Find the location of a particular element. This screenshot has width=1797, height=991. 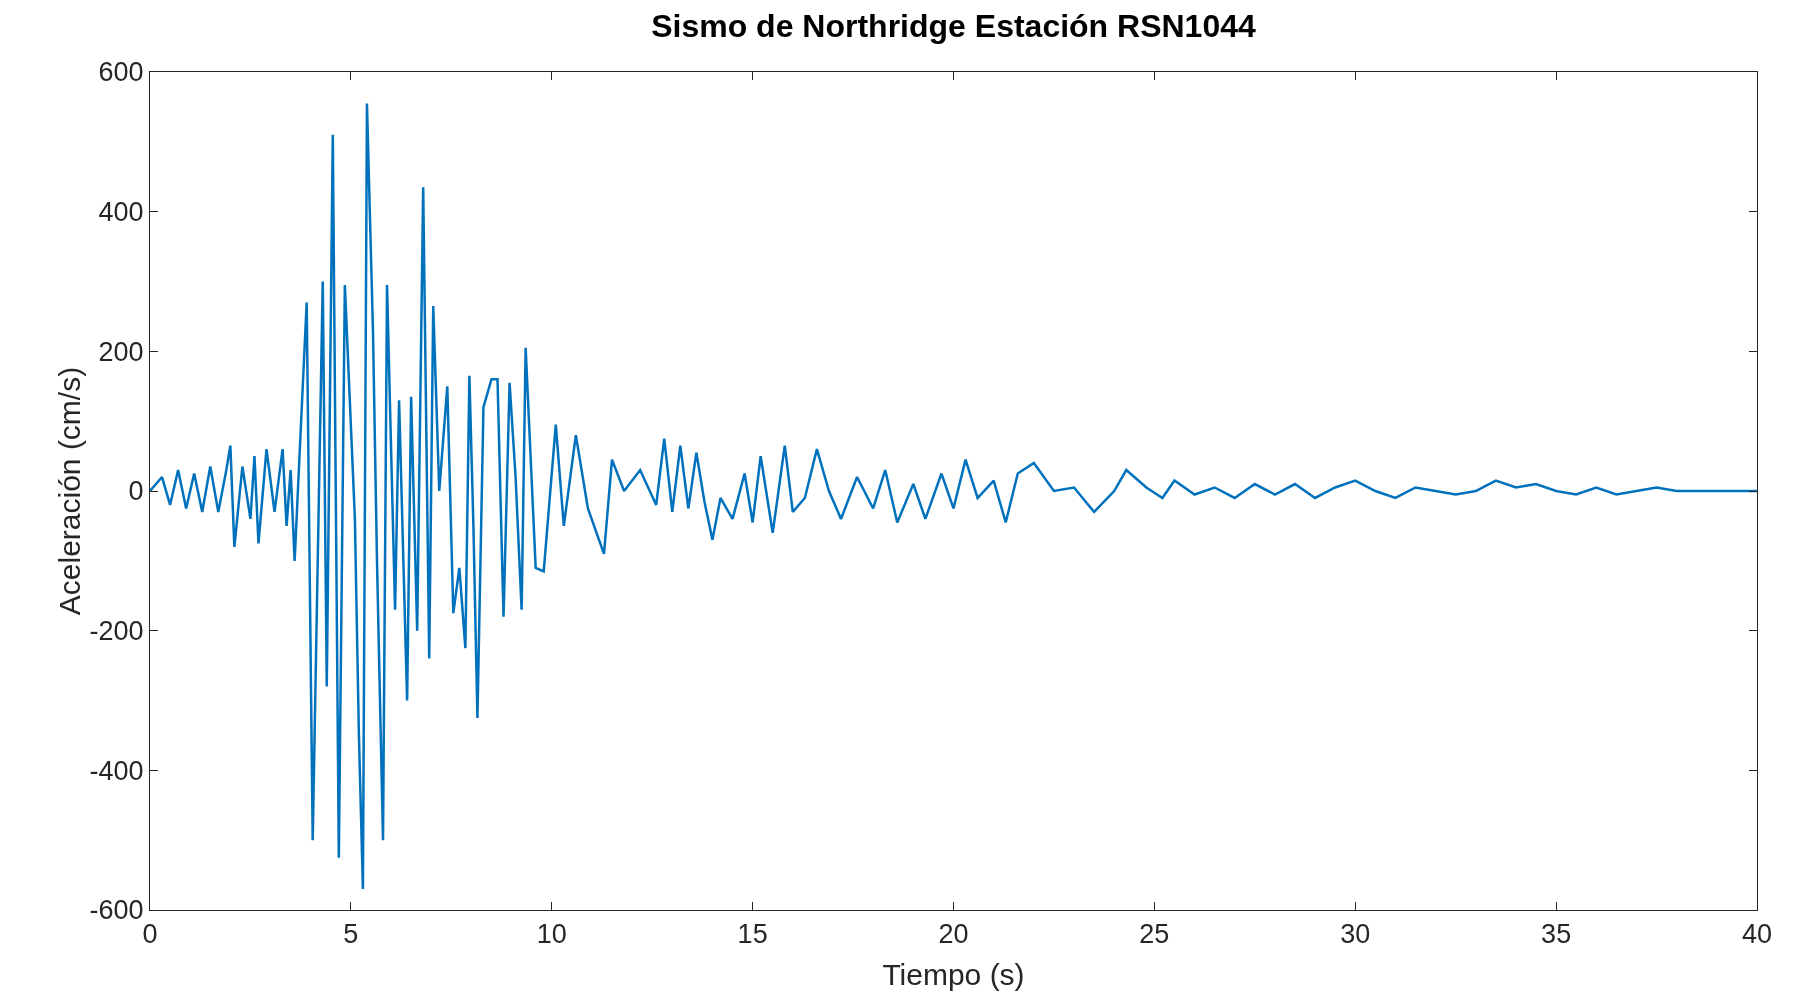

x-tick-label: 15 is located at coordinates (752, 934).